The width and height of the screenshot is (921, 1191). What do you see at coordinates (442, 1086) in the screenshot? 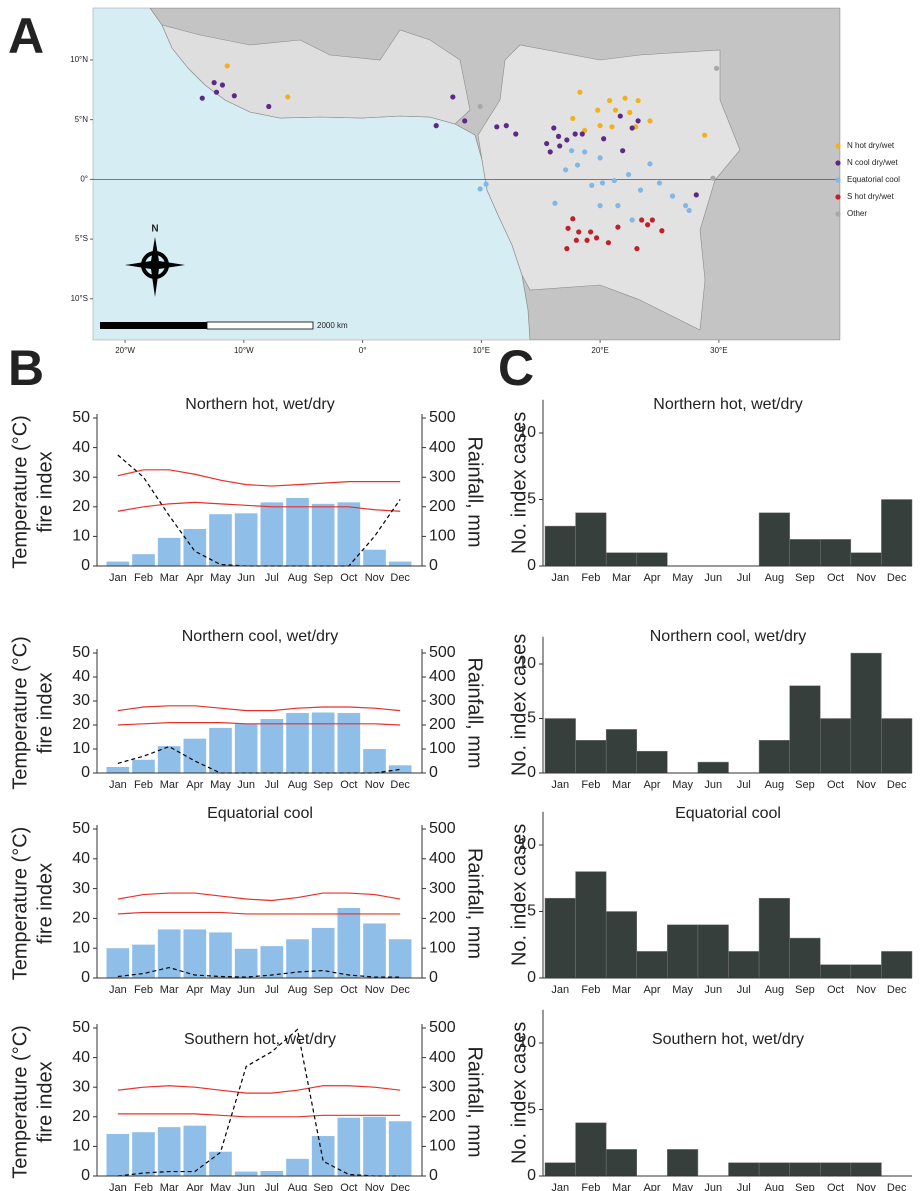
I see `y2-tick-label: 300` at bounding box center [442, 1086].